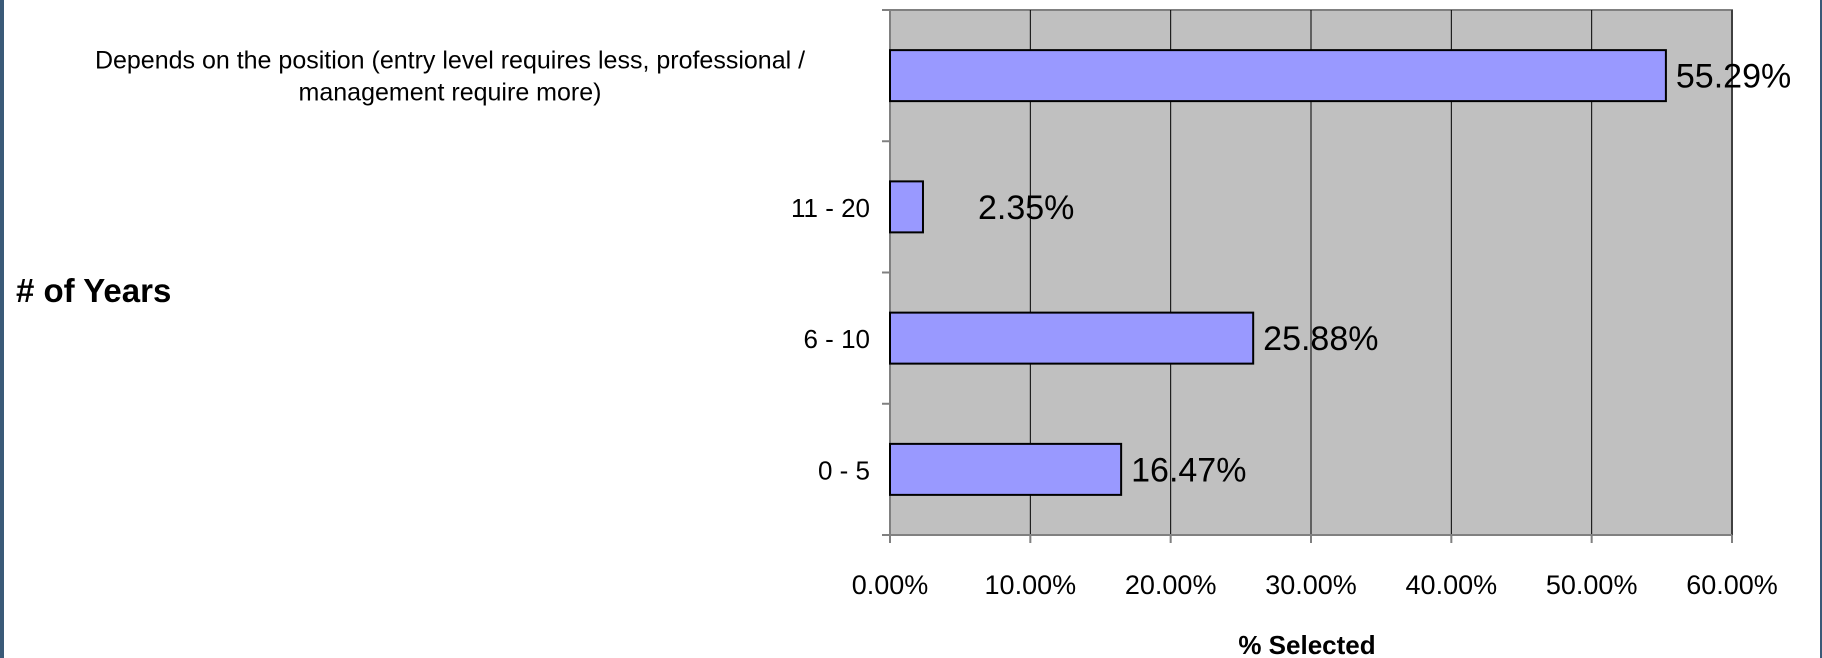 This screenshot has height=658, width=1822. Describe the element at coordinates (1171, 585) in the screenshot. I see `x-tick-label: 20.00%` at that location.